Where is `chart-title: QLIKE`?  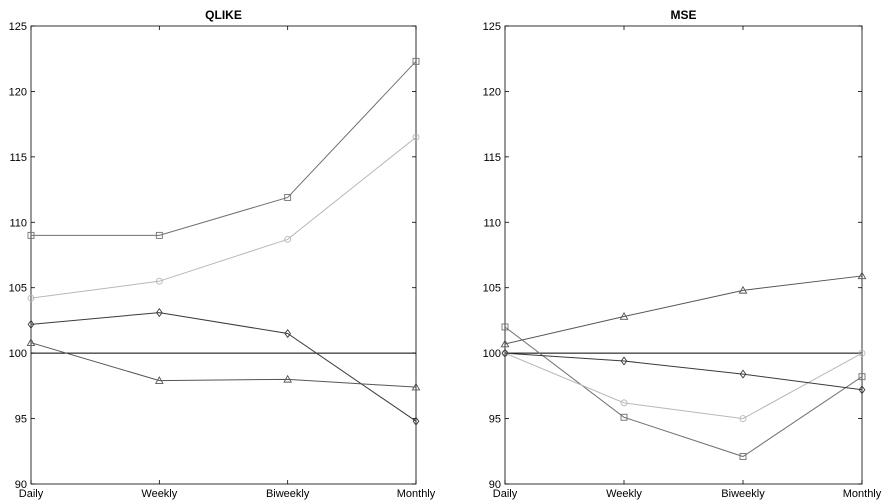
chart-title: QLIKE is located at coordinates (223, 15).